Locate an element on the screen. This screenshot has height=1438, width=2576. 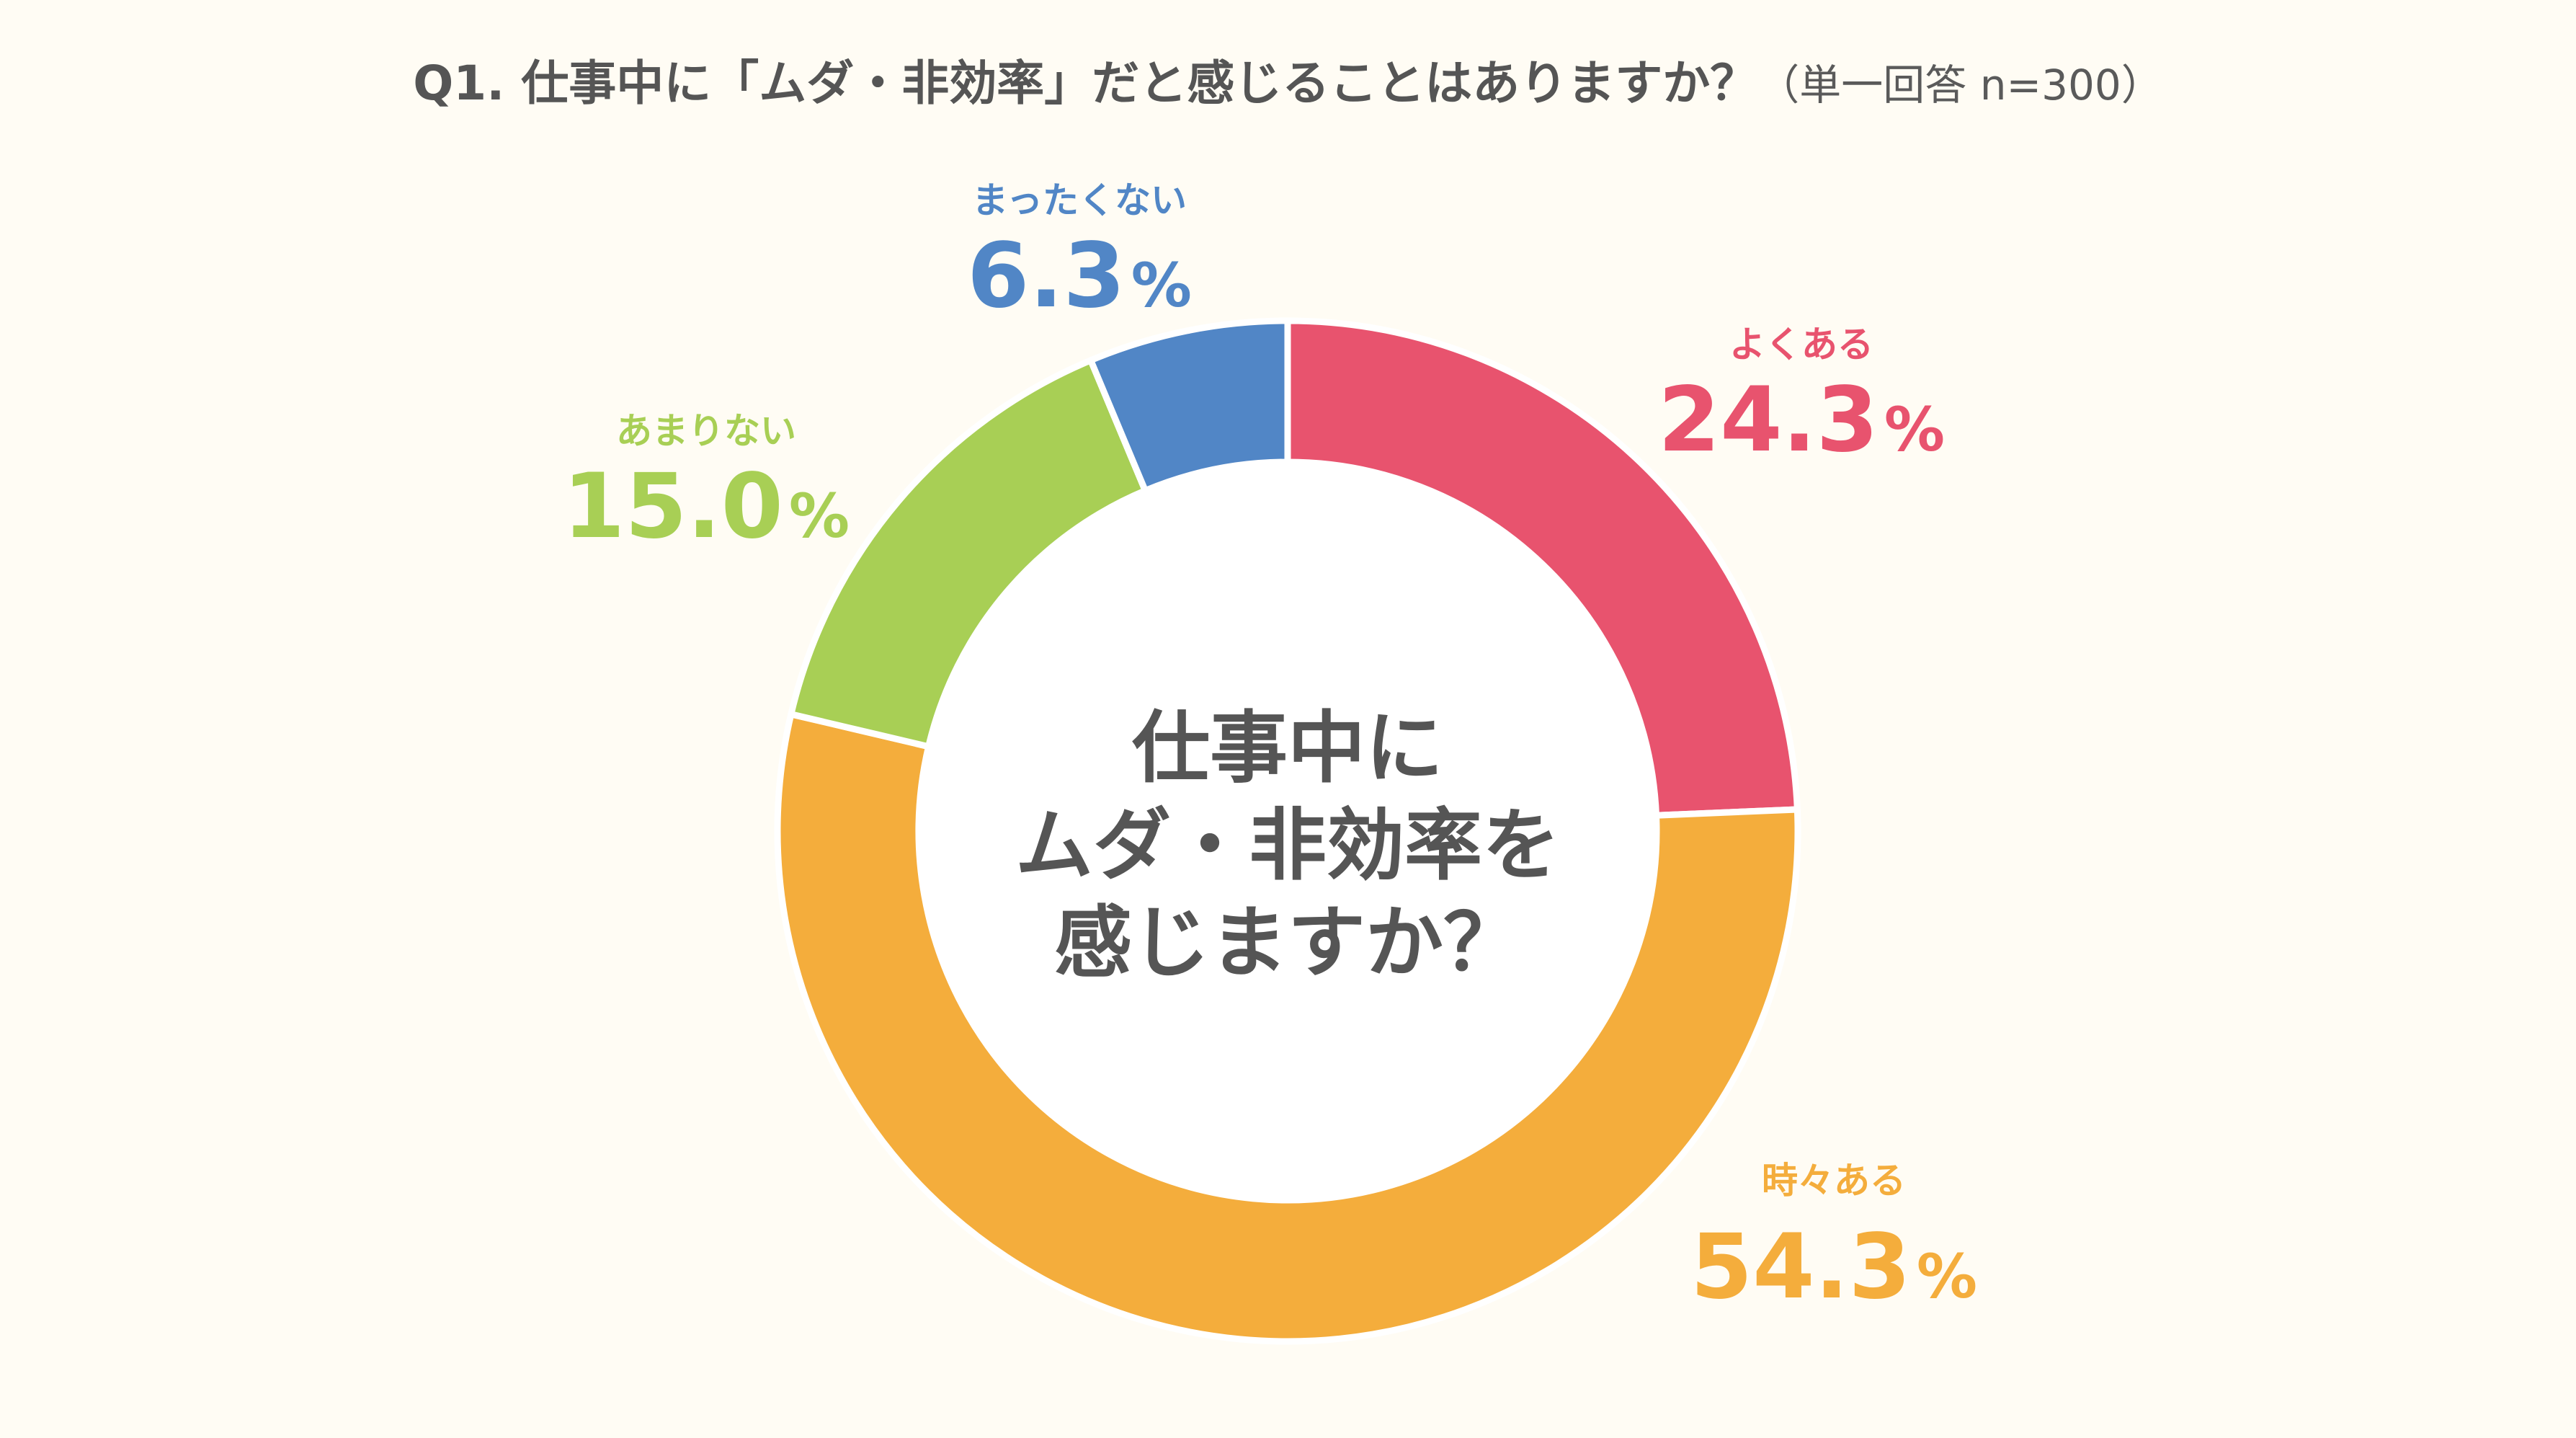
center-text-line-2: ムダ・非効率を is located at coordinates (1287, 846).